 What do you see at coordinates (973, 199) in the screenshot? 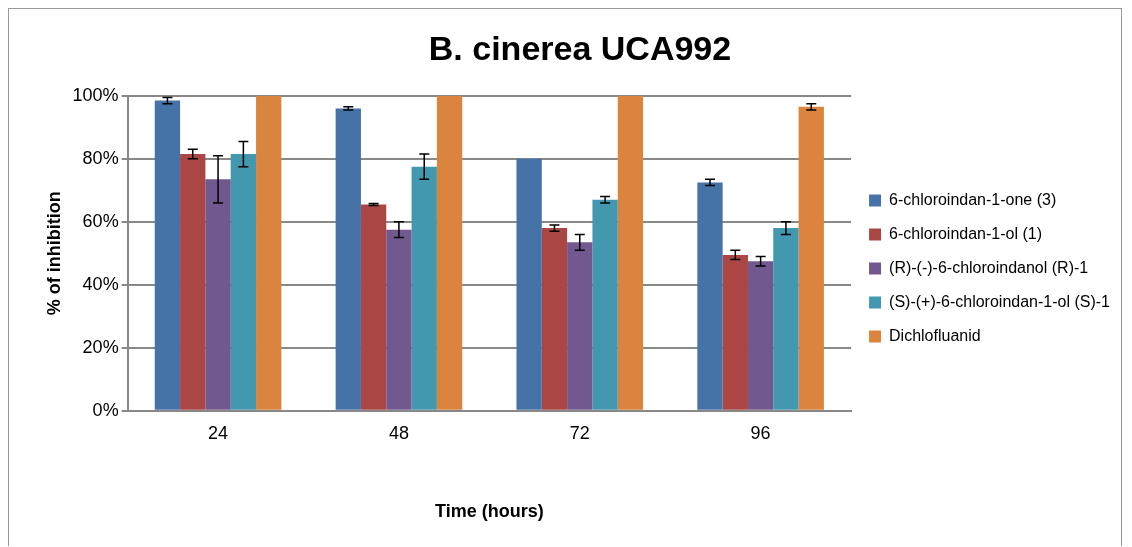
I see `legend-label: 6-chloroindan-1-one (3)` at bounding box center [973, 199].